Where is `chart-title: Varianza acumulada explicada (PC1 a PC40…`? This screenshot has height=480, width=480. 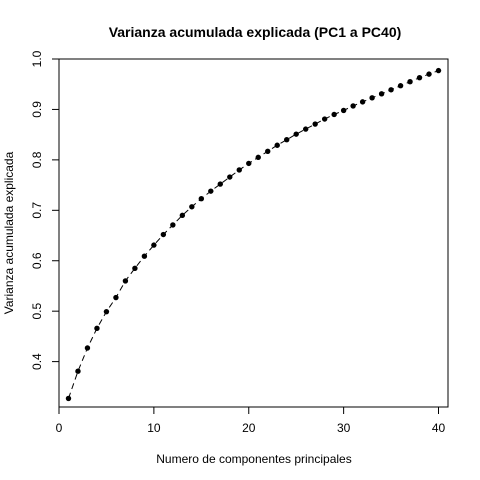
chart-title: Varianza acumulada explicada (PC1 a PC40… is located at coordinates (255, 32).